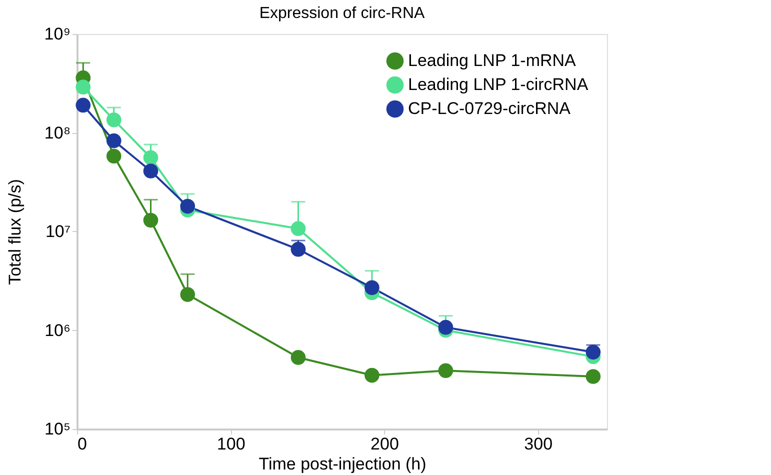 This screenshot has height=475, width=771. I want to click on chart-title: Expression of circ-RNA, so click(342, 13).